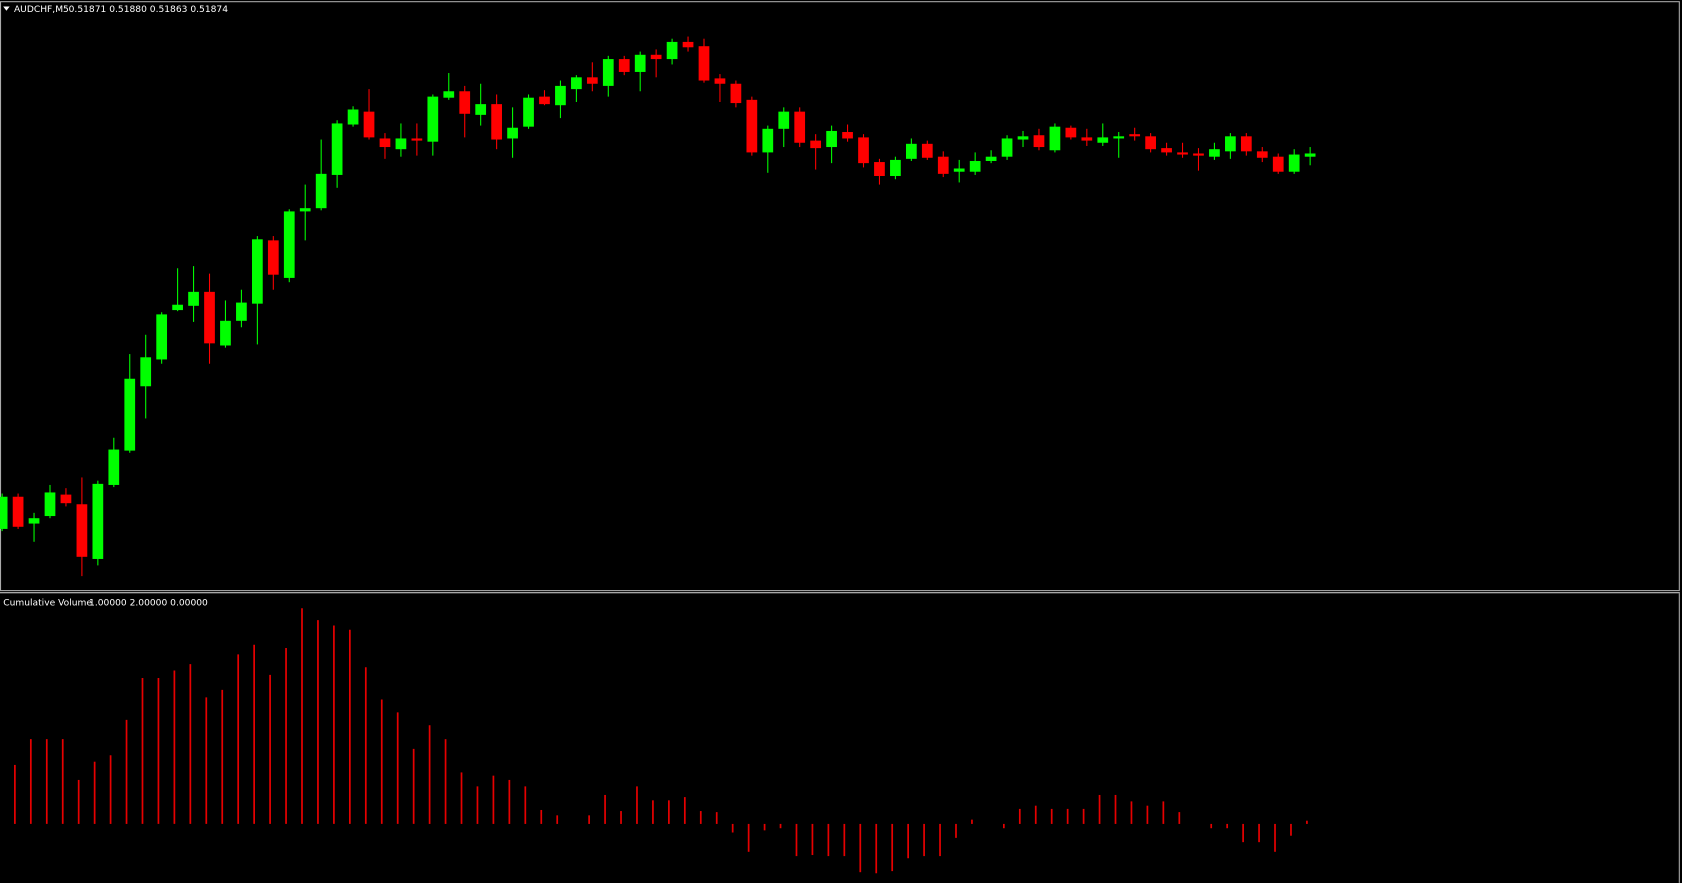 This screenshot has width=1682, height=883. What do you see at coordinates (148, 603) in the screenshot?
I see `indicator-params: 1.00000 2.00000 0.00000` at bounding box center [148, 603].